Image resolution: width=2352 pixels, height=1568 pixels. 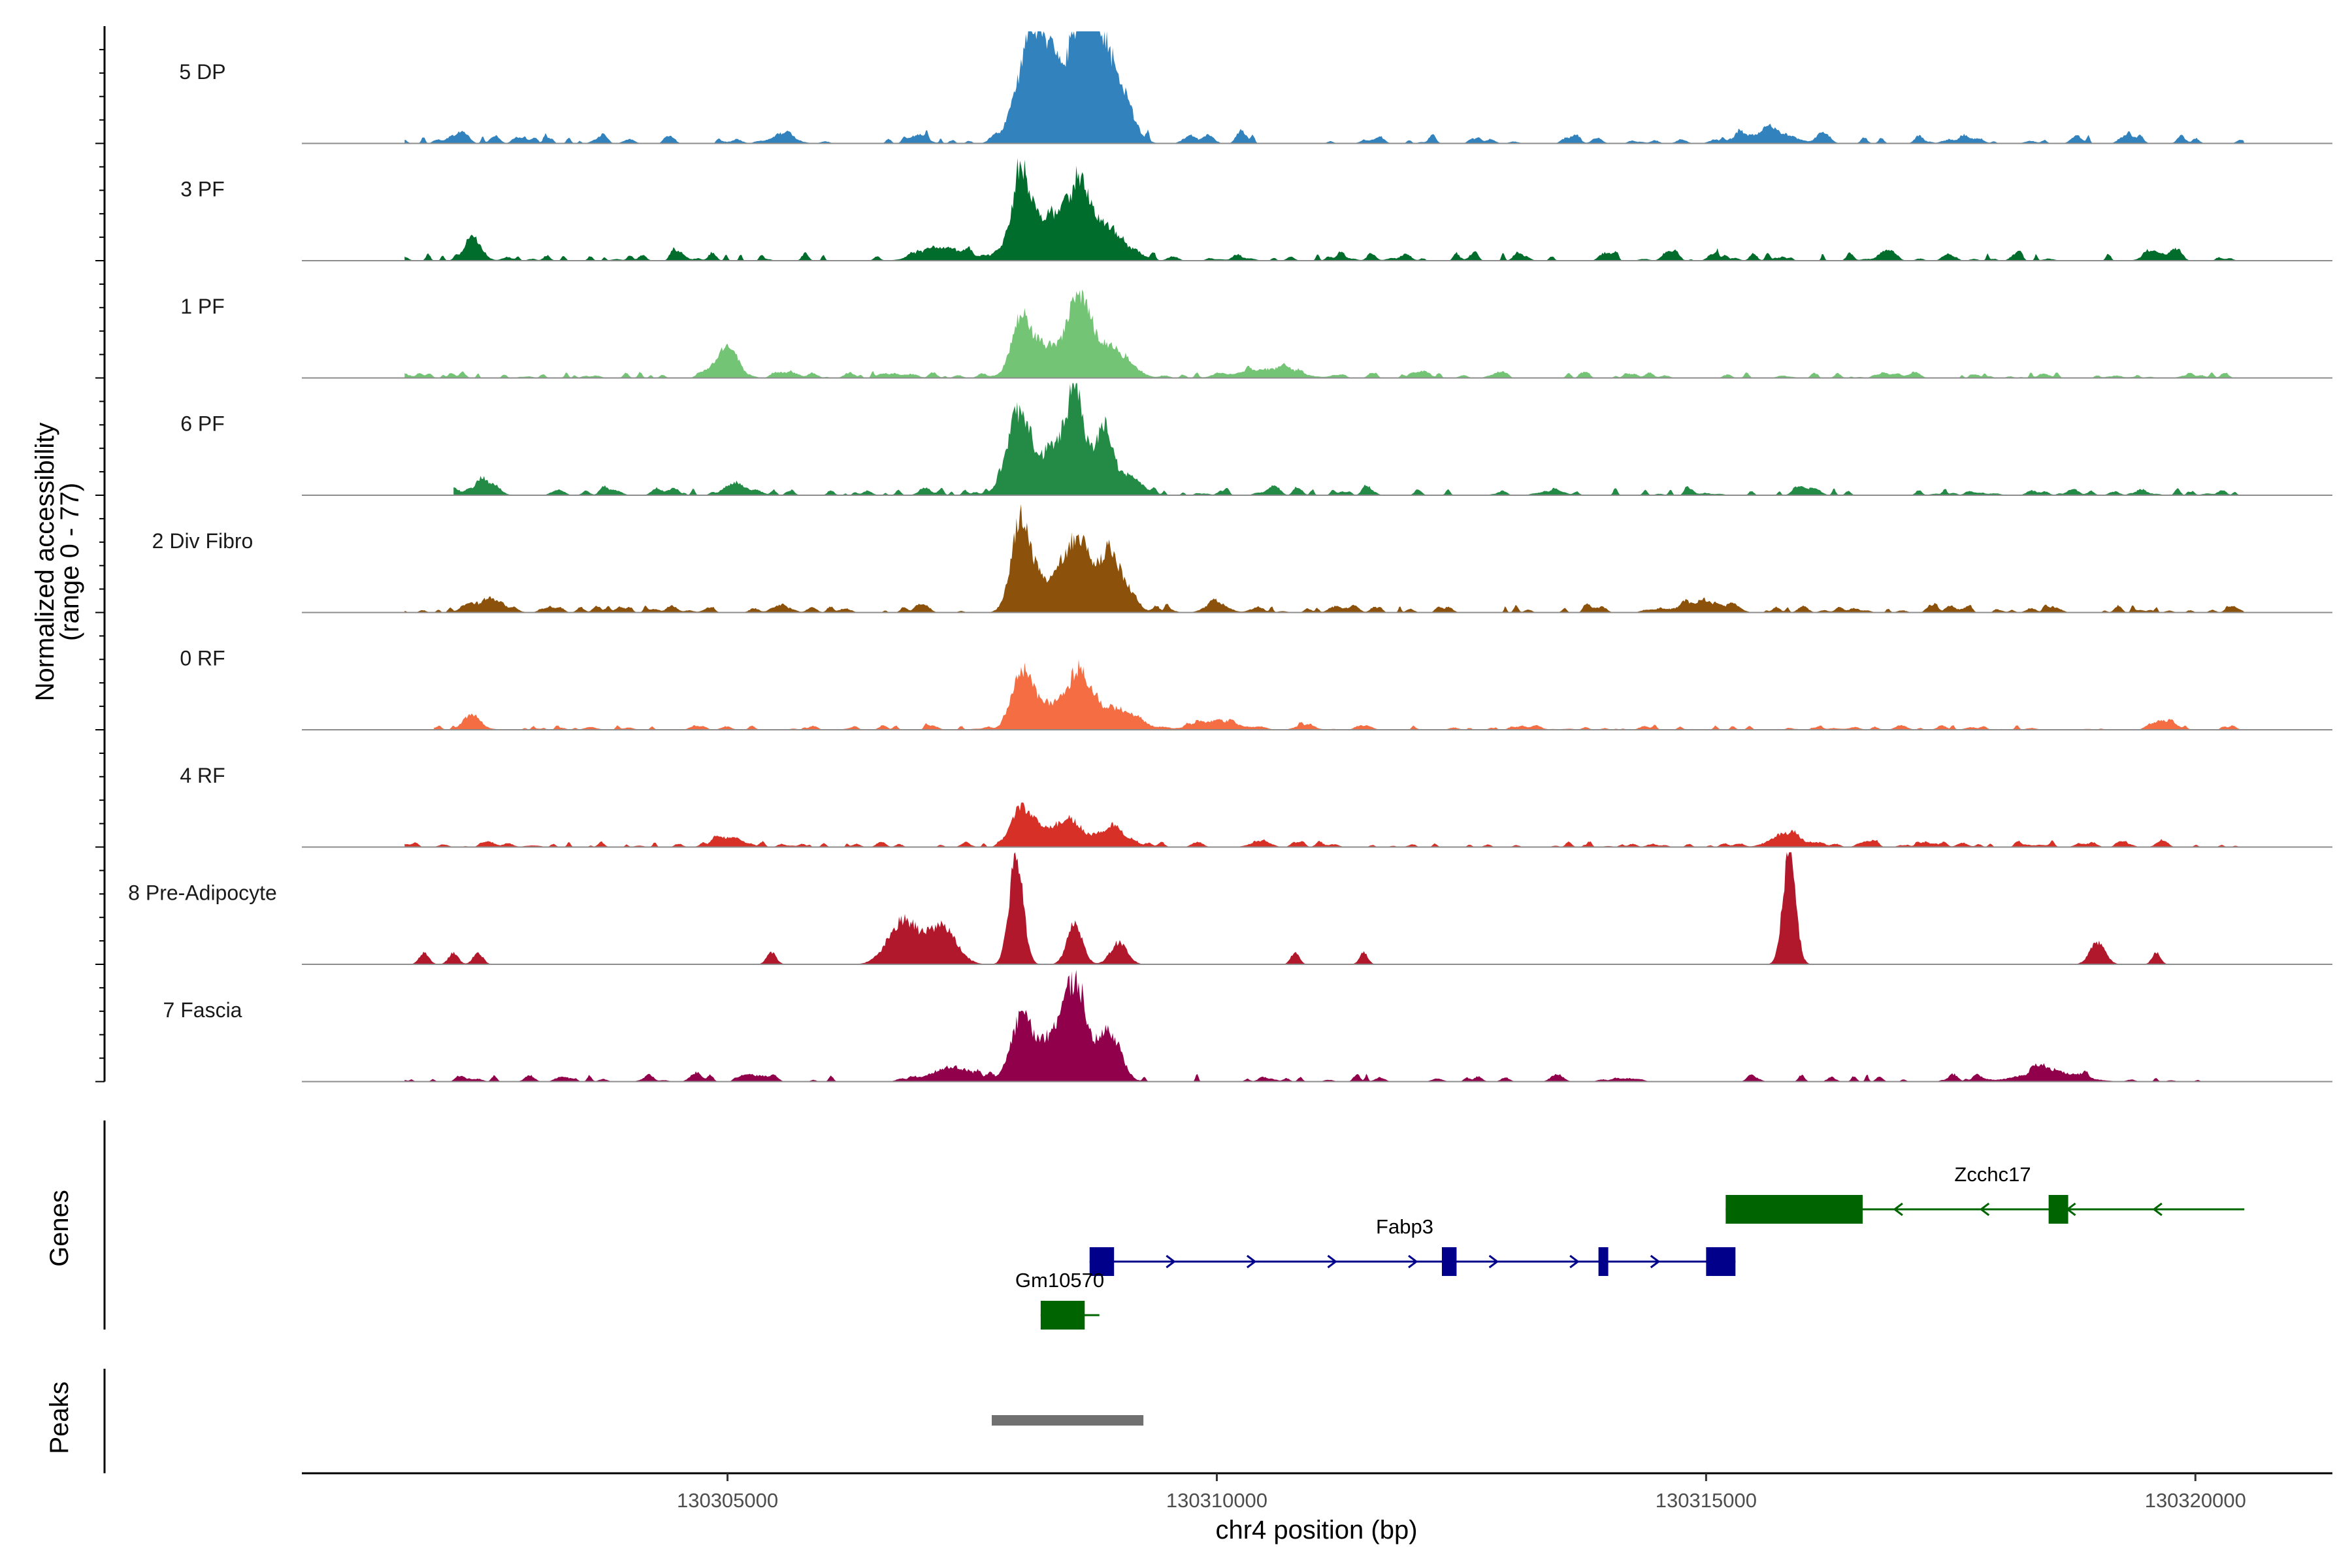 I want to click on coverage-area-0-rf, so click(x=1339, y=694).